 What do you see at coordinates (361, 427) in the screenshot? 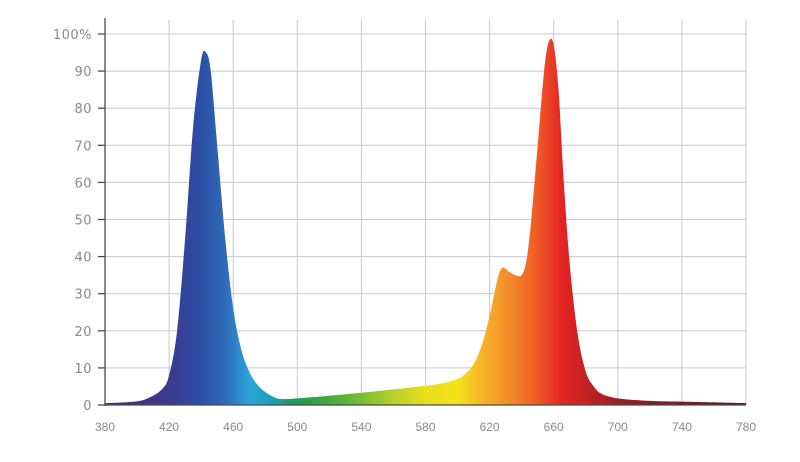
I see `x-tick-label: 540` at bounding box center [361, 427].